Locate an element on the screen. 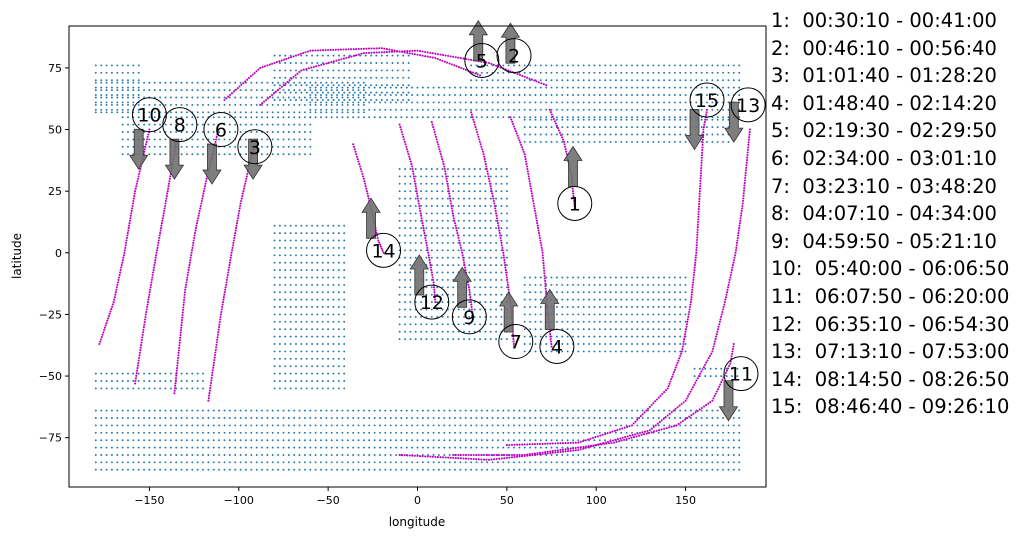 This screenshot has width=1034, height=540. track-label-4: 4 is located at coordinates (557, 346).